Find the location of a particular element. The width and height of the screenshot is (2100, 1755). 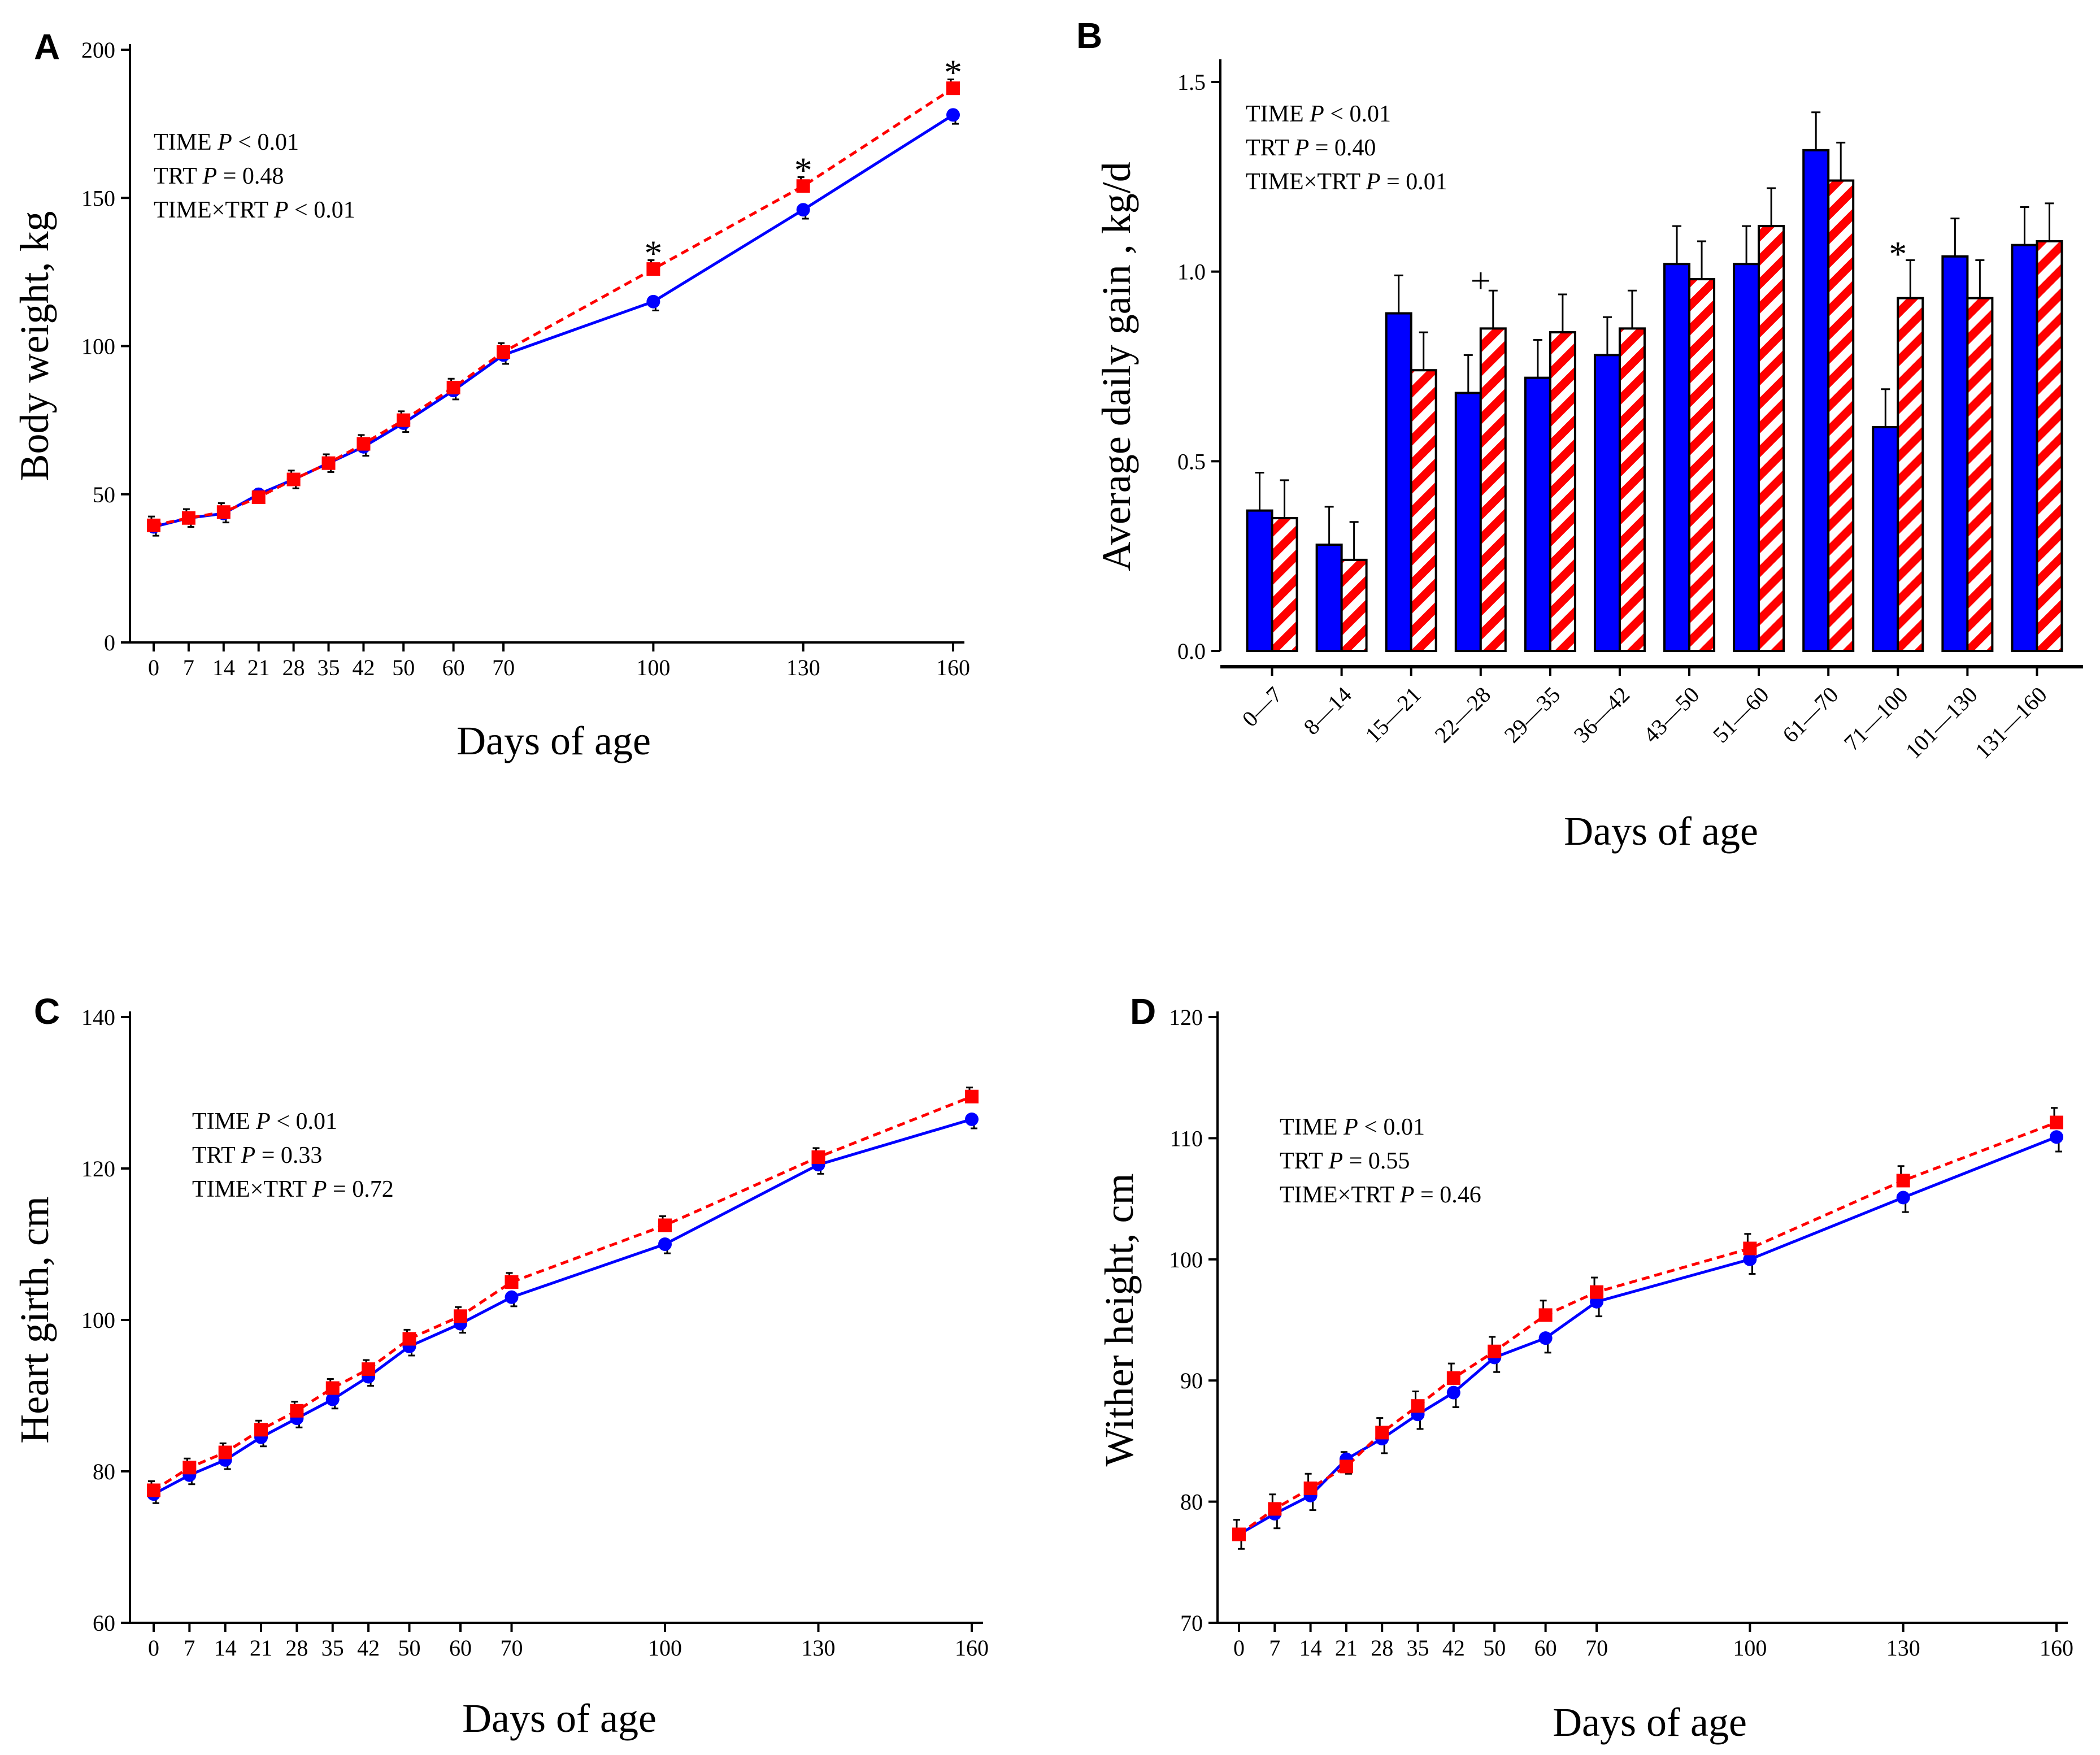

x-tick-label: 43—50 is located at coordinates (1671, 715).